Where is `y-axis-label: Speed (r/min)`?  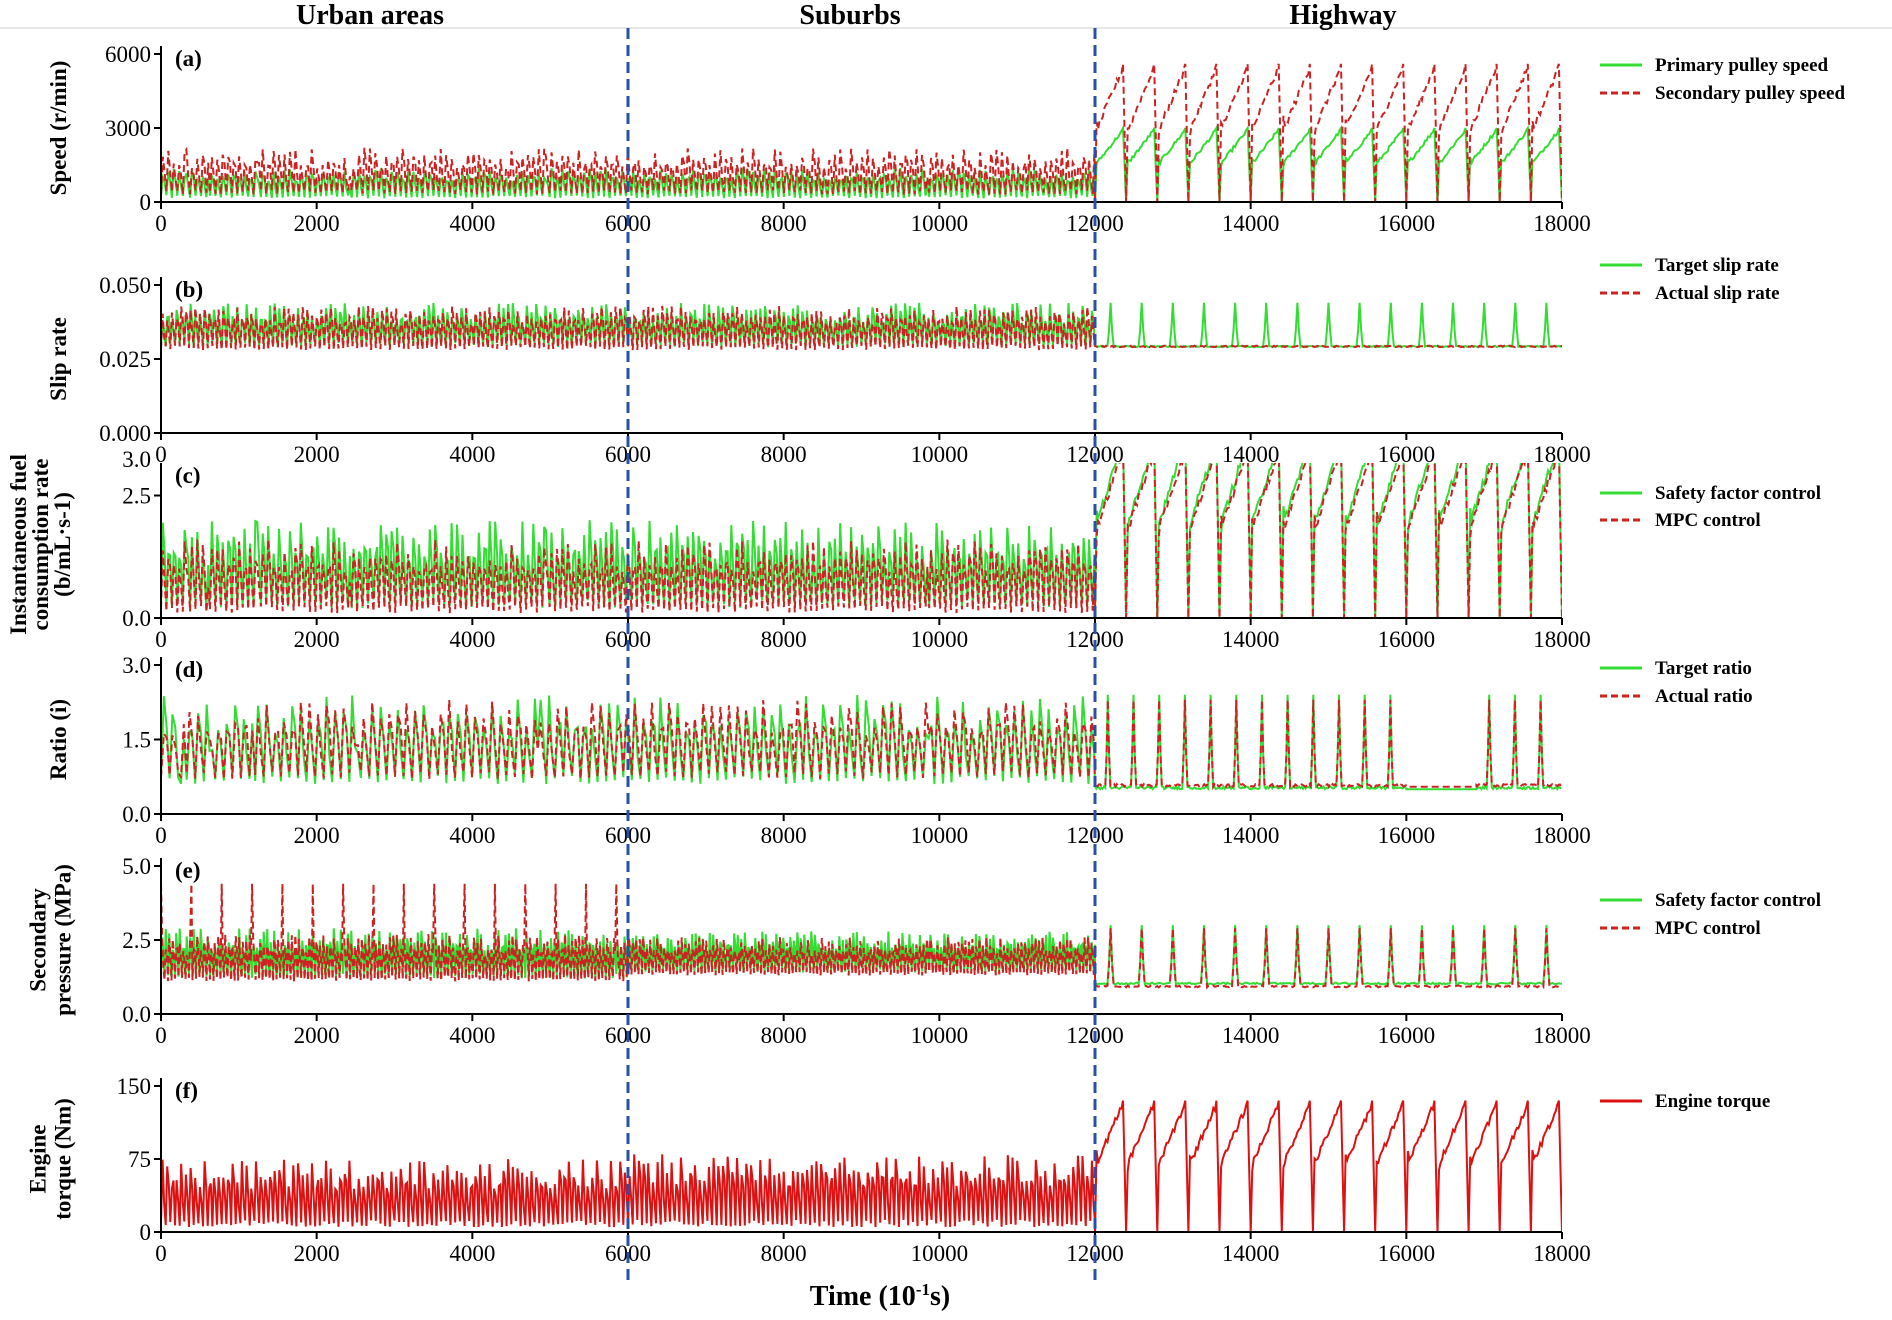
y-axis-label: Speed (r/min) is located at coordinates (58, 128).